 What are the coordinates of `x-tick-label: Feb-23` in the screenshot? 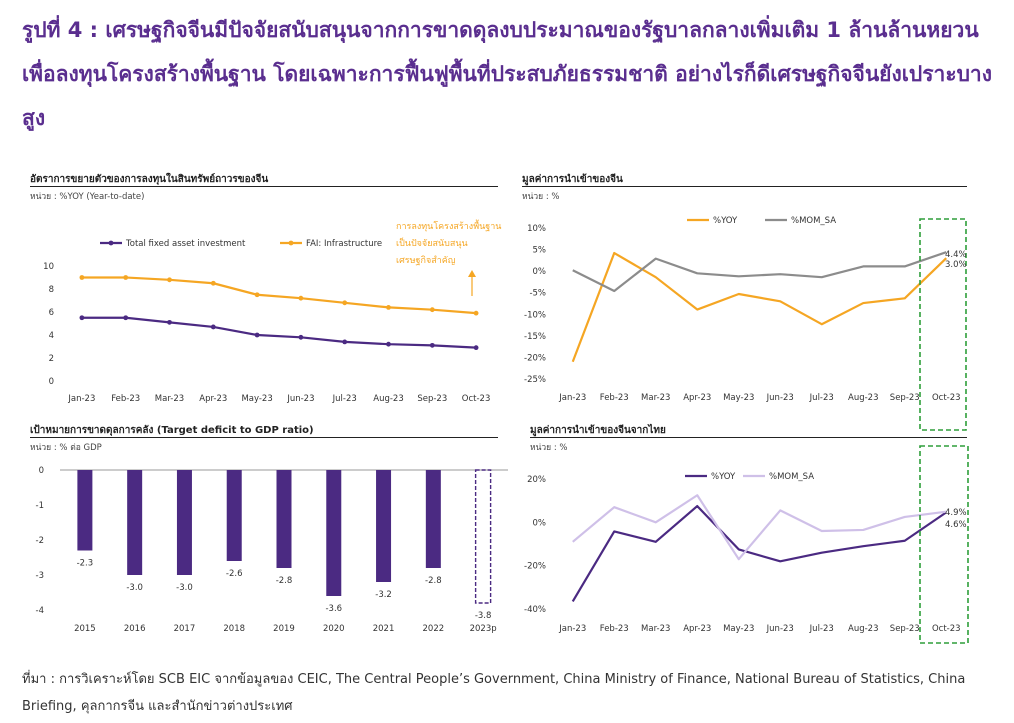 It's located at (614, 629).